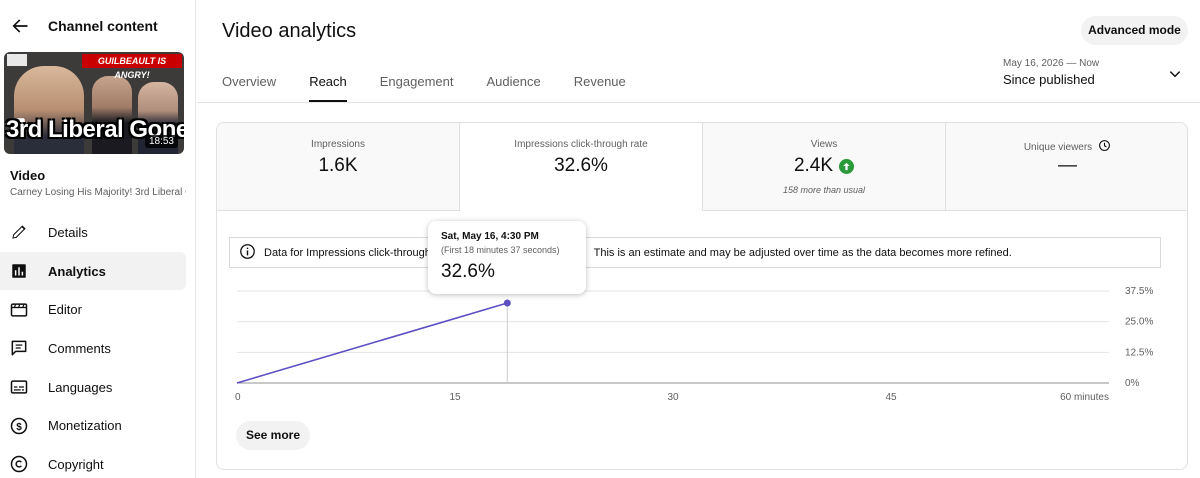 The image size is (1200, 478). Describe the element at coordinates (351, 252) in the screenshot. I see `notice-text-before: Data for Impressions click-through r` at that location.